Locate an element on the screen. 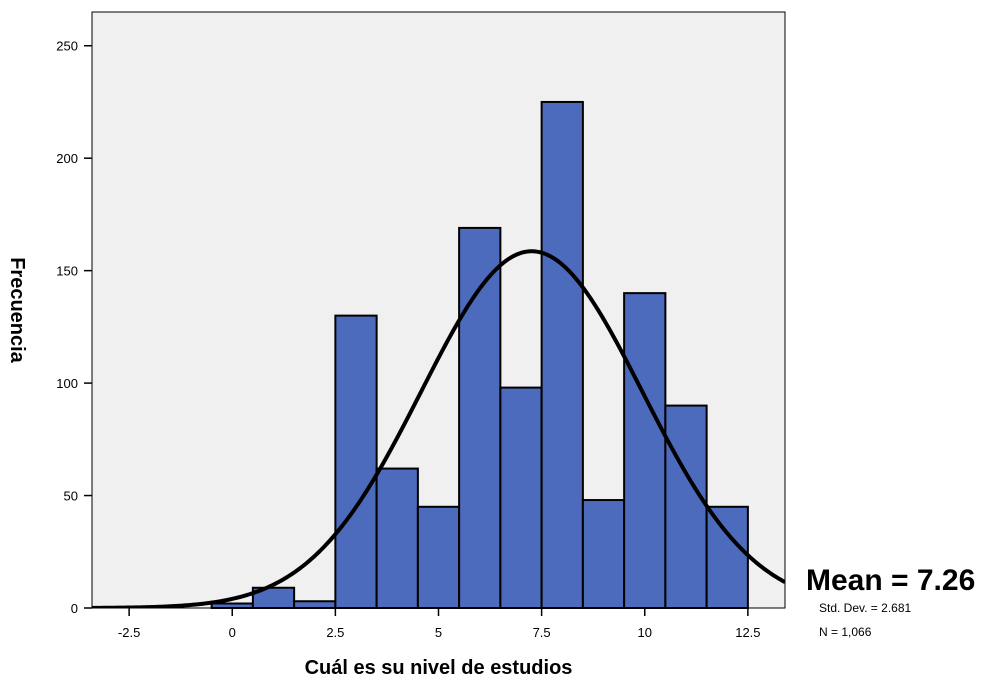  mean-label: Mean = 7.26 is located at coordinates (890, 580).